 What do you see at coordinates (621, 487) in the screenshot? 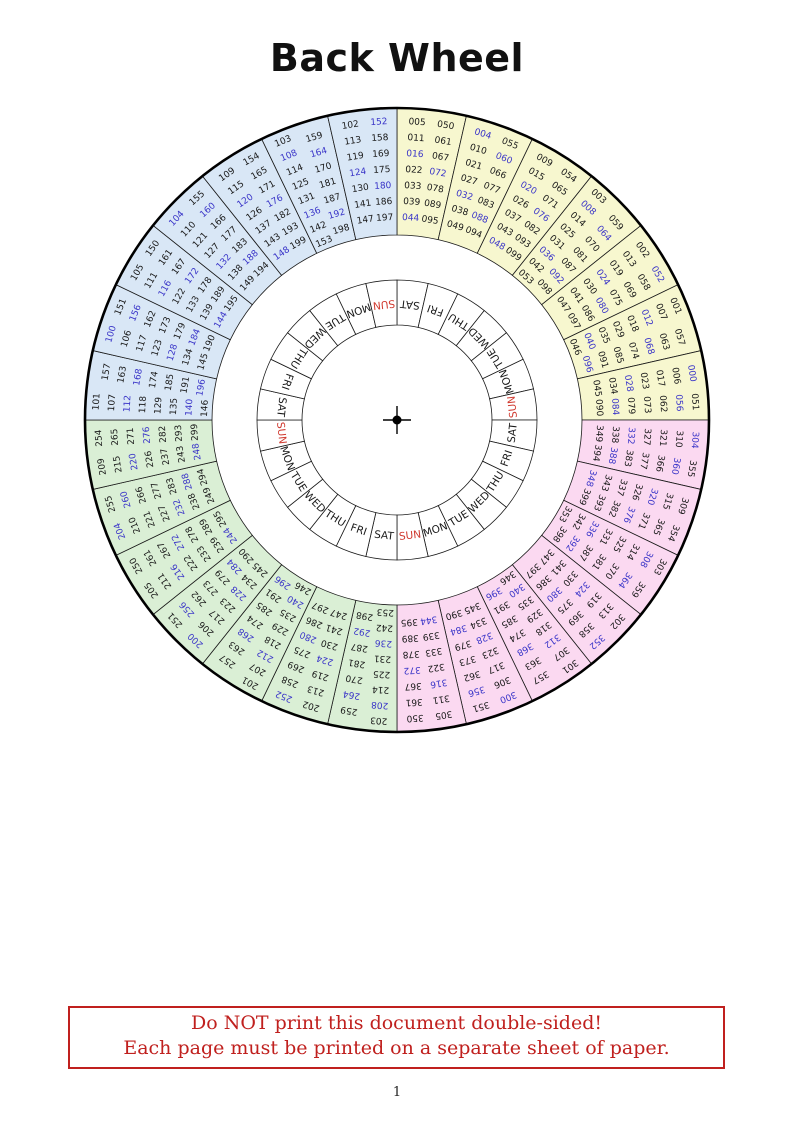
I see `number-cell: 337` at bounding box center [621, 487].